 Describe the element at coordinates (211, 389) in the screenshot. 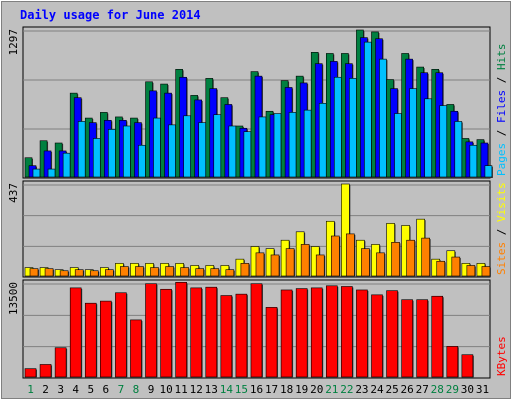

I see `day-label-13: 13` at that location.